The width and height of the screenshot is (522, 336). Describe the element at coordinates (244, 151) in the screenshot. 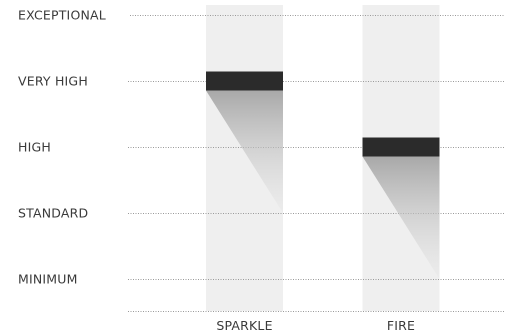

I see `marker-shadow-sparkle` at that location.